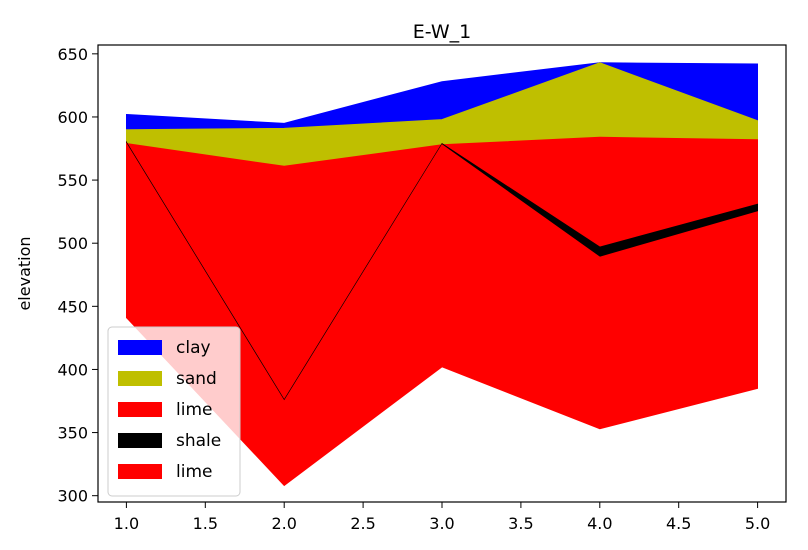  What do you see at coordinates (196, 379) in the screenshot?
I see `legend-label-sand: sand` at bounding box center [196, 379].